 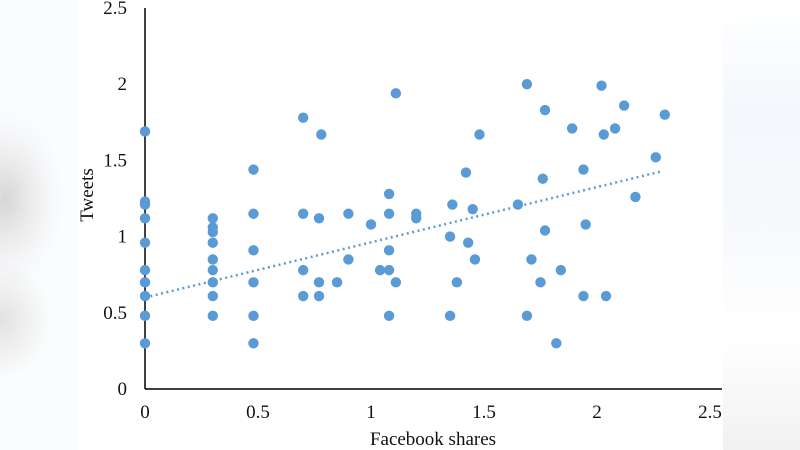 What do you see at coordinates (431, 412) in the screenshot?
I see `x-tick-labels: 0 0.5 1 1.5 2 2.5` at bounding box center [431, 412].